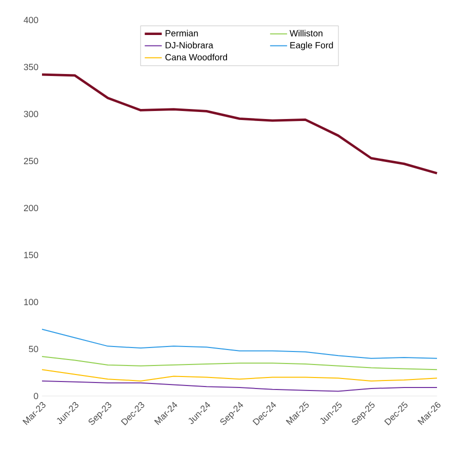  I want to click on y-tick-label: 100, so click(31, 302).